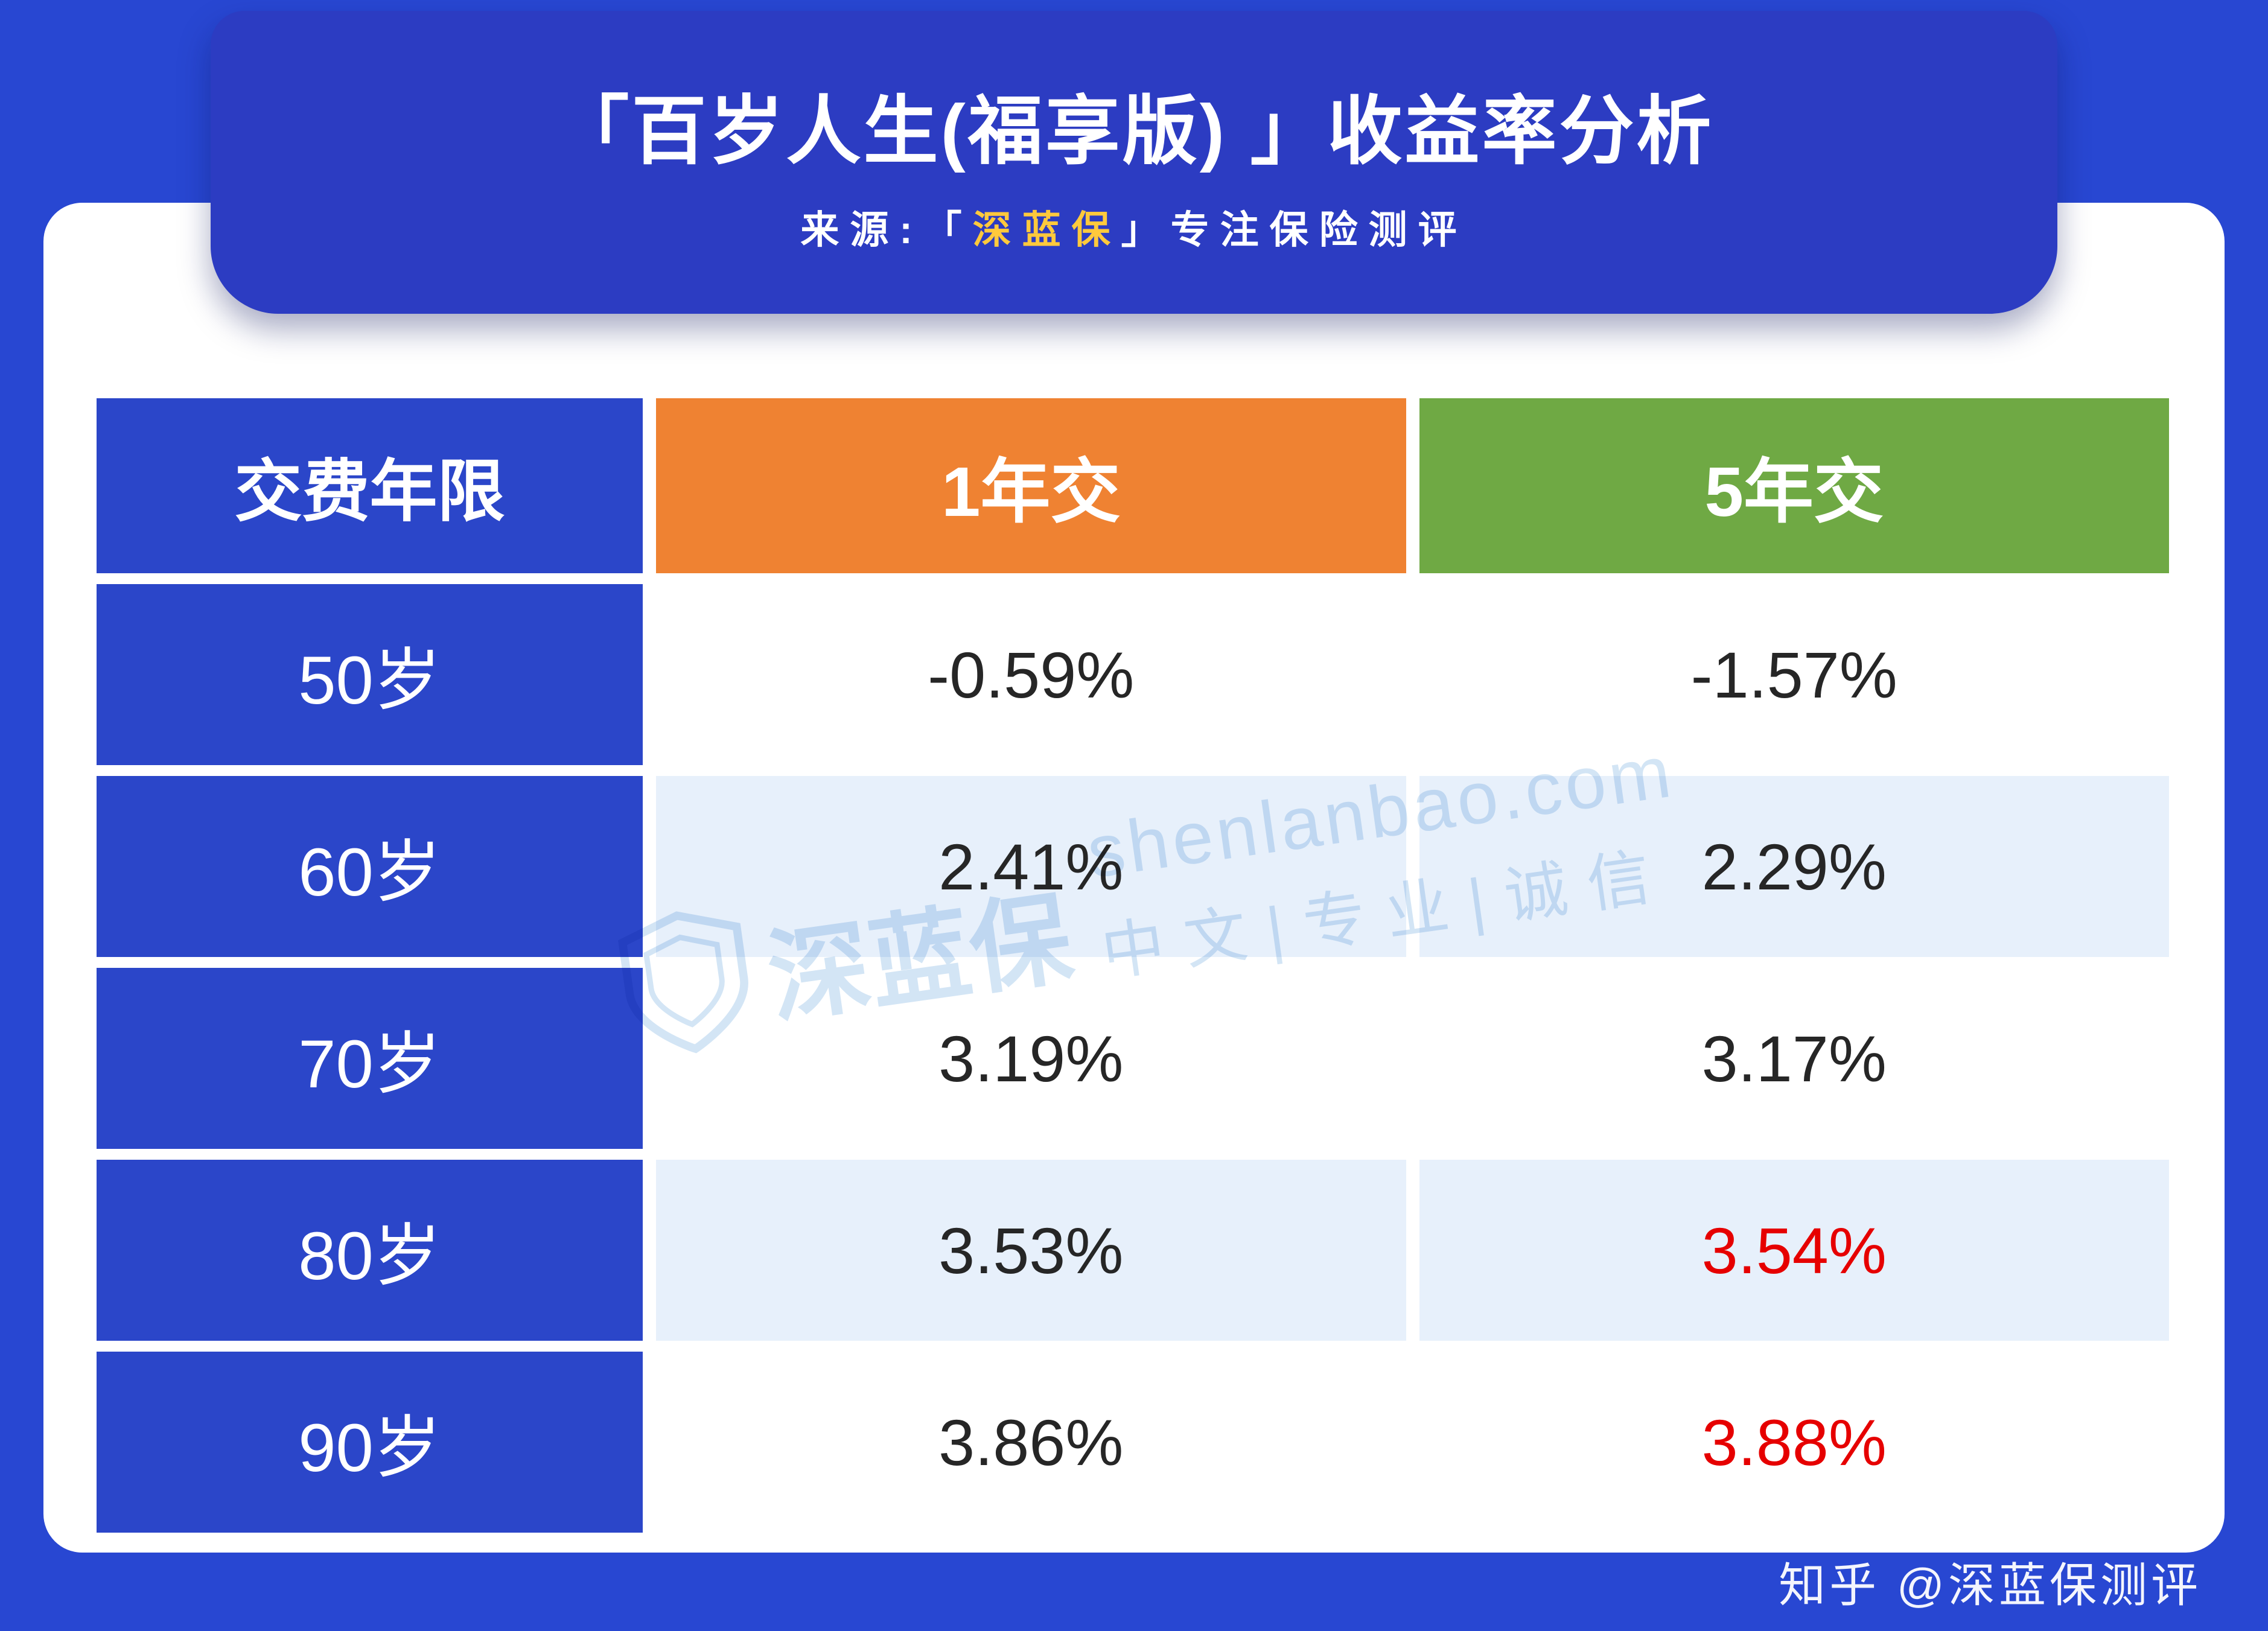 Image resolution: width=2268 pixels, height=1631 pixels. I want to click on table-row: 50岁 -0.59% -1.57%, so click(1133, 674).